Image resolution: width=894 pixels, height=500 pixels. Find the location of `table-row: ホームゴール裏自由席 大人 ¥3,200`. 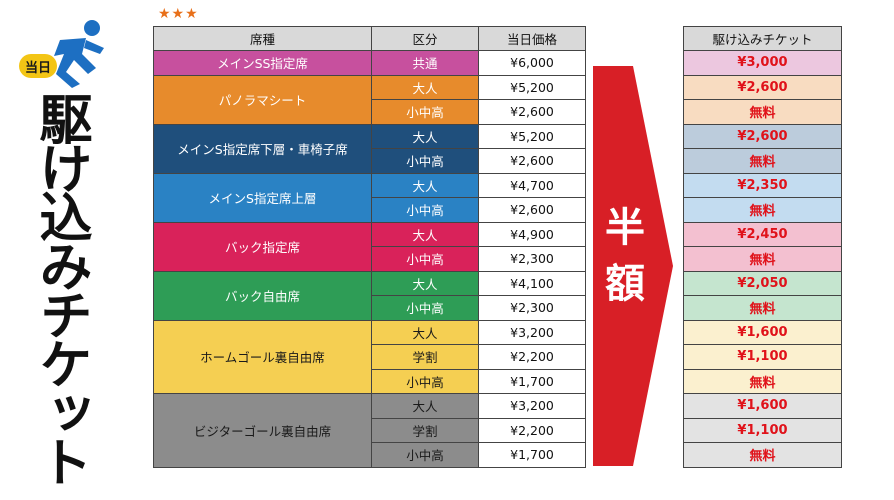

table-row: ホームゴール裏自由席 大人 ¥3,200 is located at coordinates (369, 356).